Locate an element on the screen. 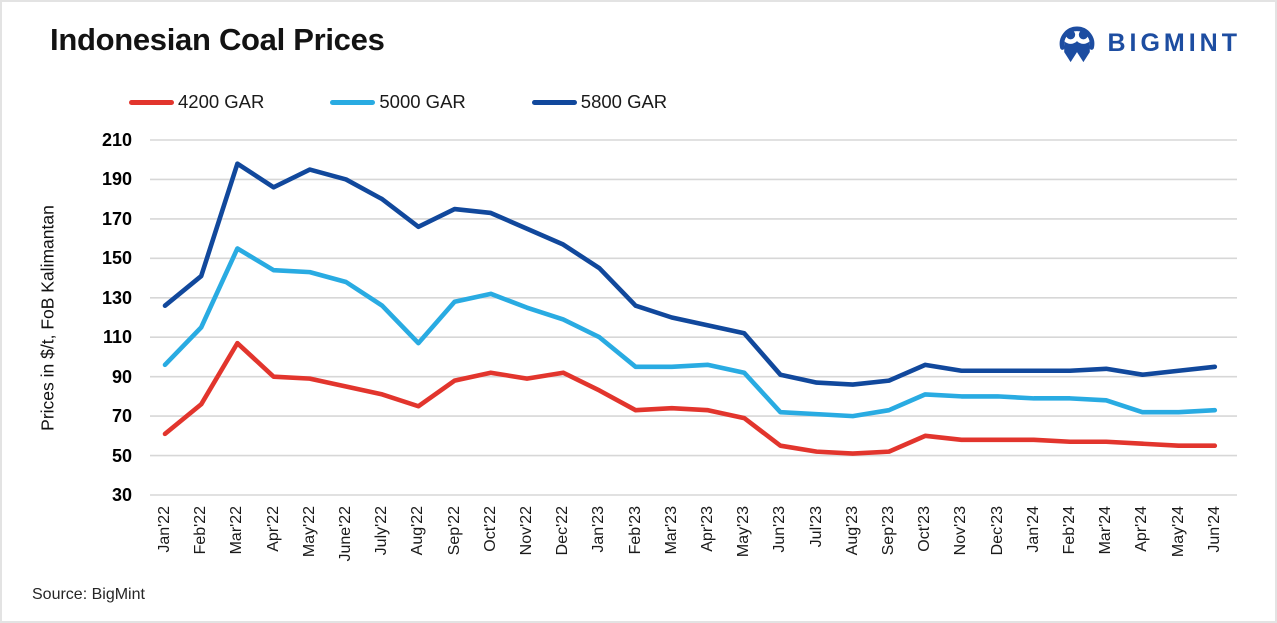  legend-item-4200-gar: 4200 GAR is located at coordinates (196, 102).